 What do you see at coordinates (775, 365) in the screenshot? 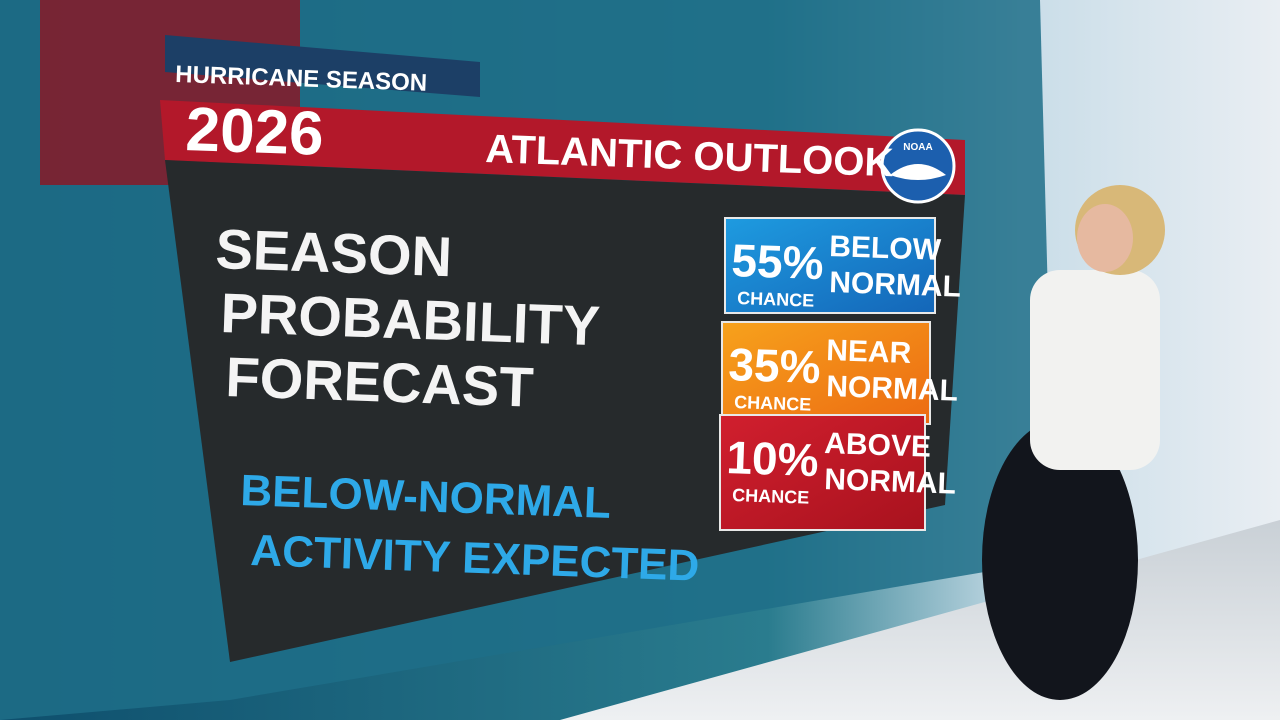
I see `percent: 35%` at bounding box center [775, 365].